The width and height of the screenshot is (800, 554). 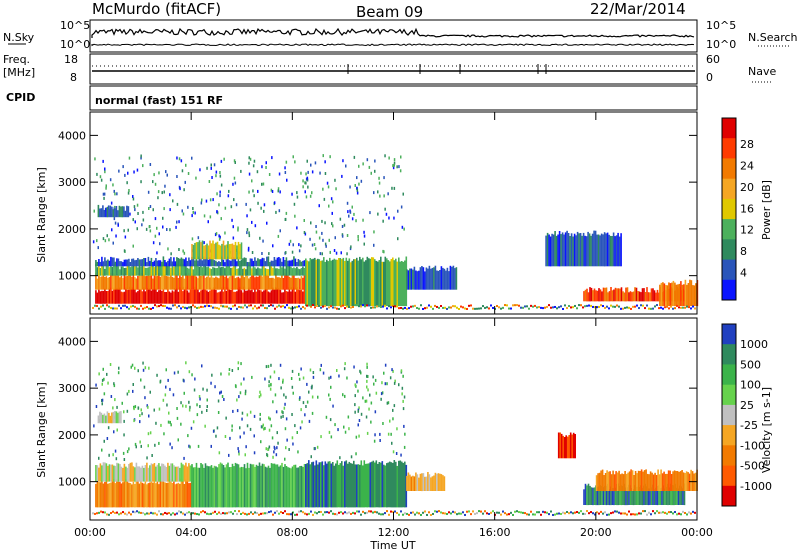 What do you see at coordinates (743, 251) in the screenshot?
I see `colorbar-tick-label: 8` at bounding box center [743, 251].